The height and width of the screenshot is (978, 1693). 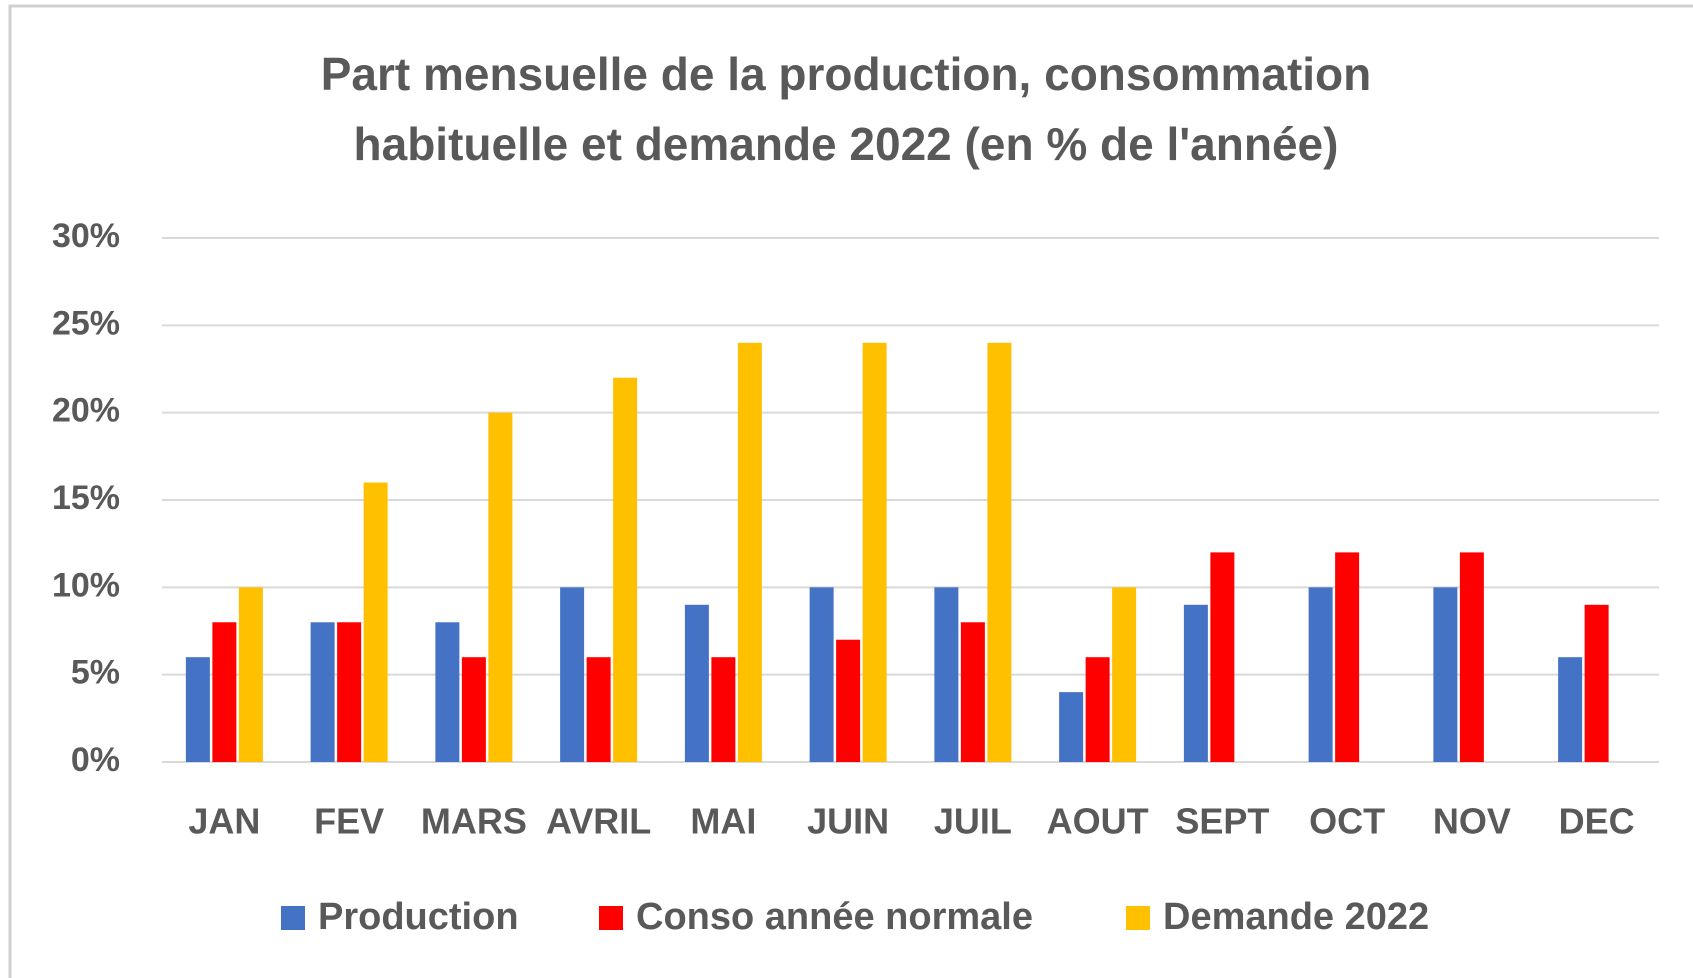 I want to click on x-tick-label: NOV, so click(x=1472, y=821).